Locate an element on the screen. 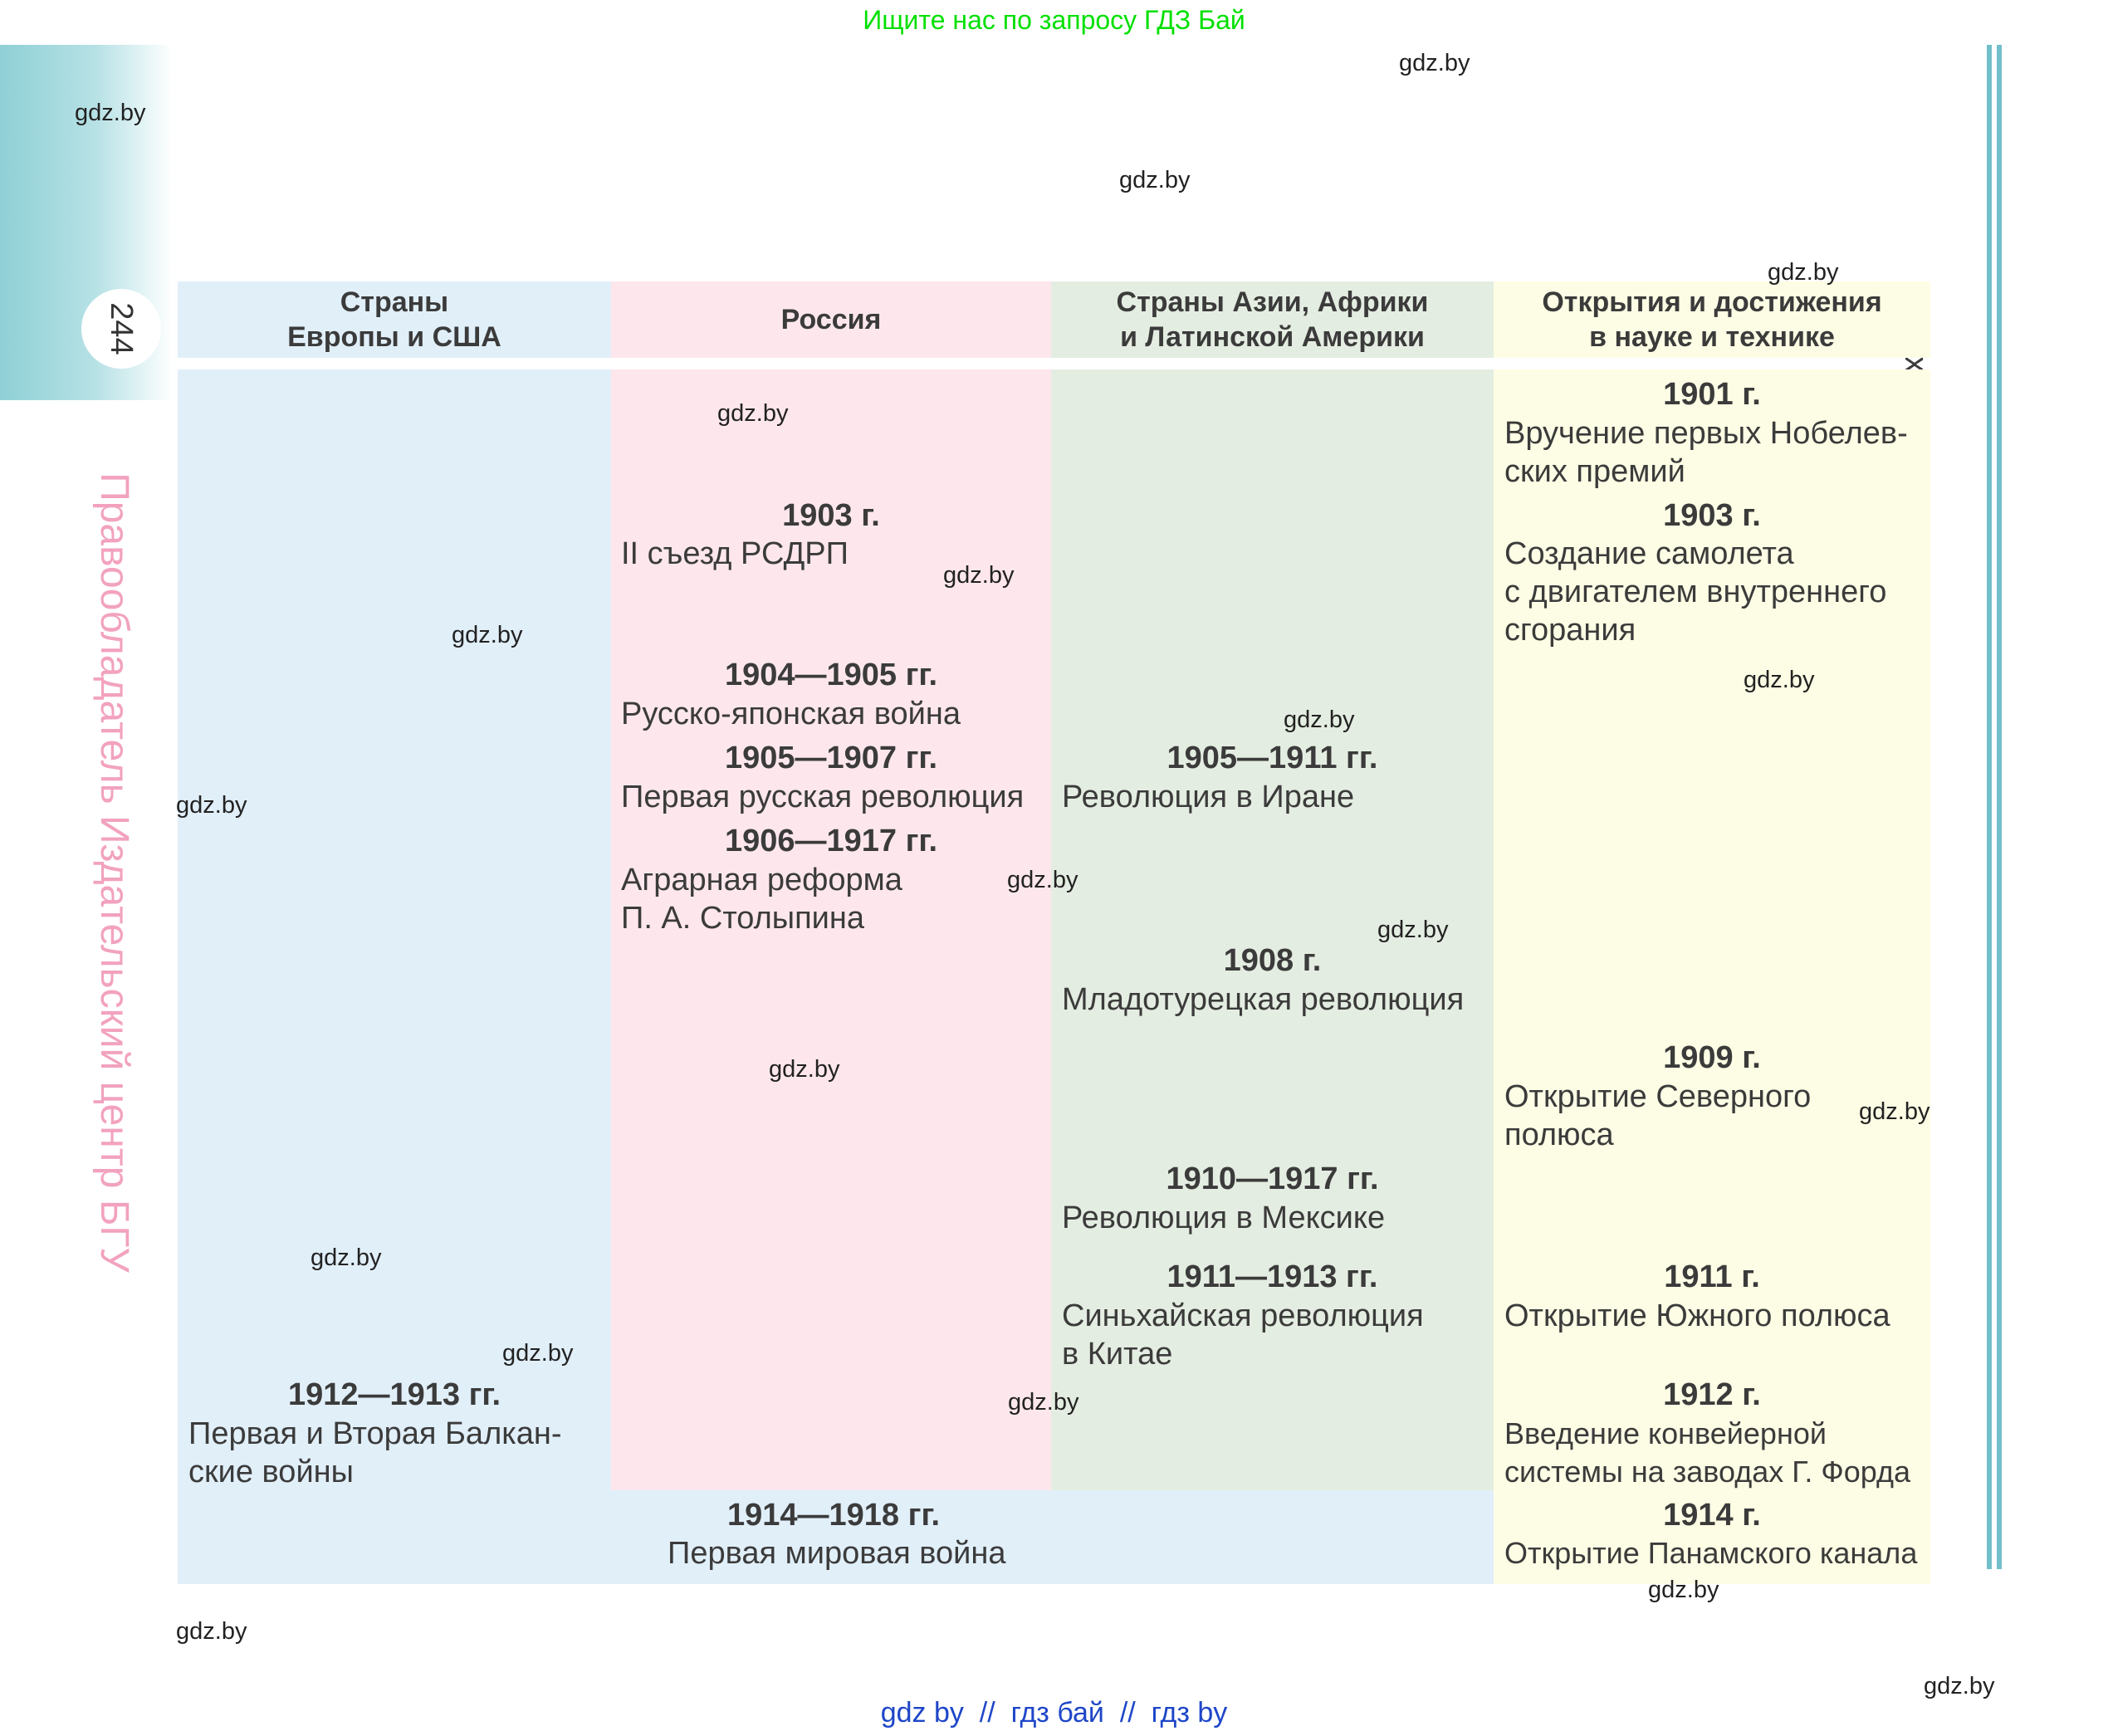 The height and width of the screenshot is (1736, 2108). asia-year: 1905—1911 гг. is located at coordinates (1272, 758).